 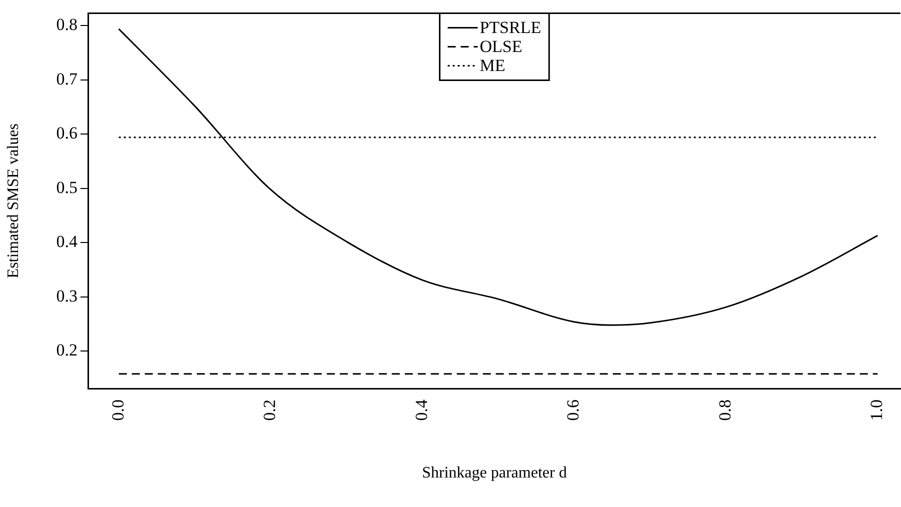 What do you see at coordinates (493, 66) in the screenshot?
I see `legend-label: ME` at bounding box center [493, 66].